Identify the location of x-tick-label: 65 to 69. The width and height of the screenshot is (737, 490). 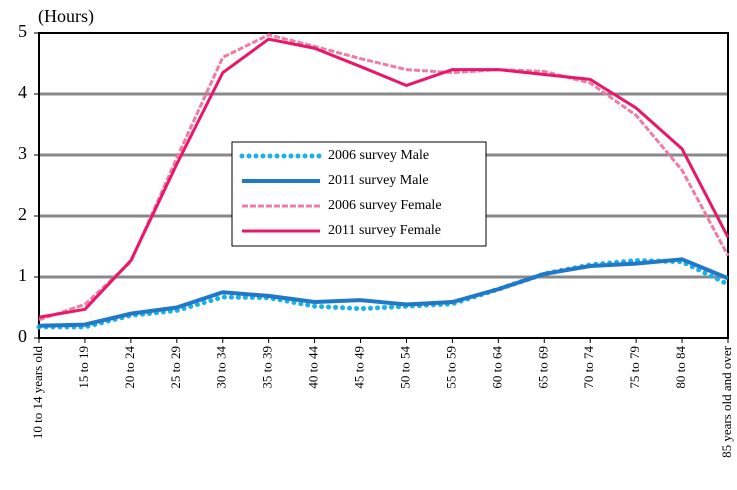
(542, 367).